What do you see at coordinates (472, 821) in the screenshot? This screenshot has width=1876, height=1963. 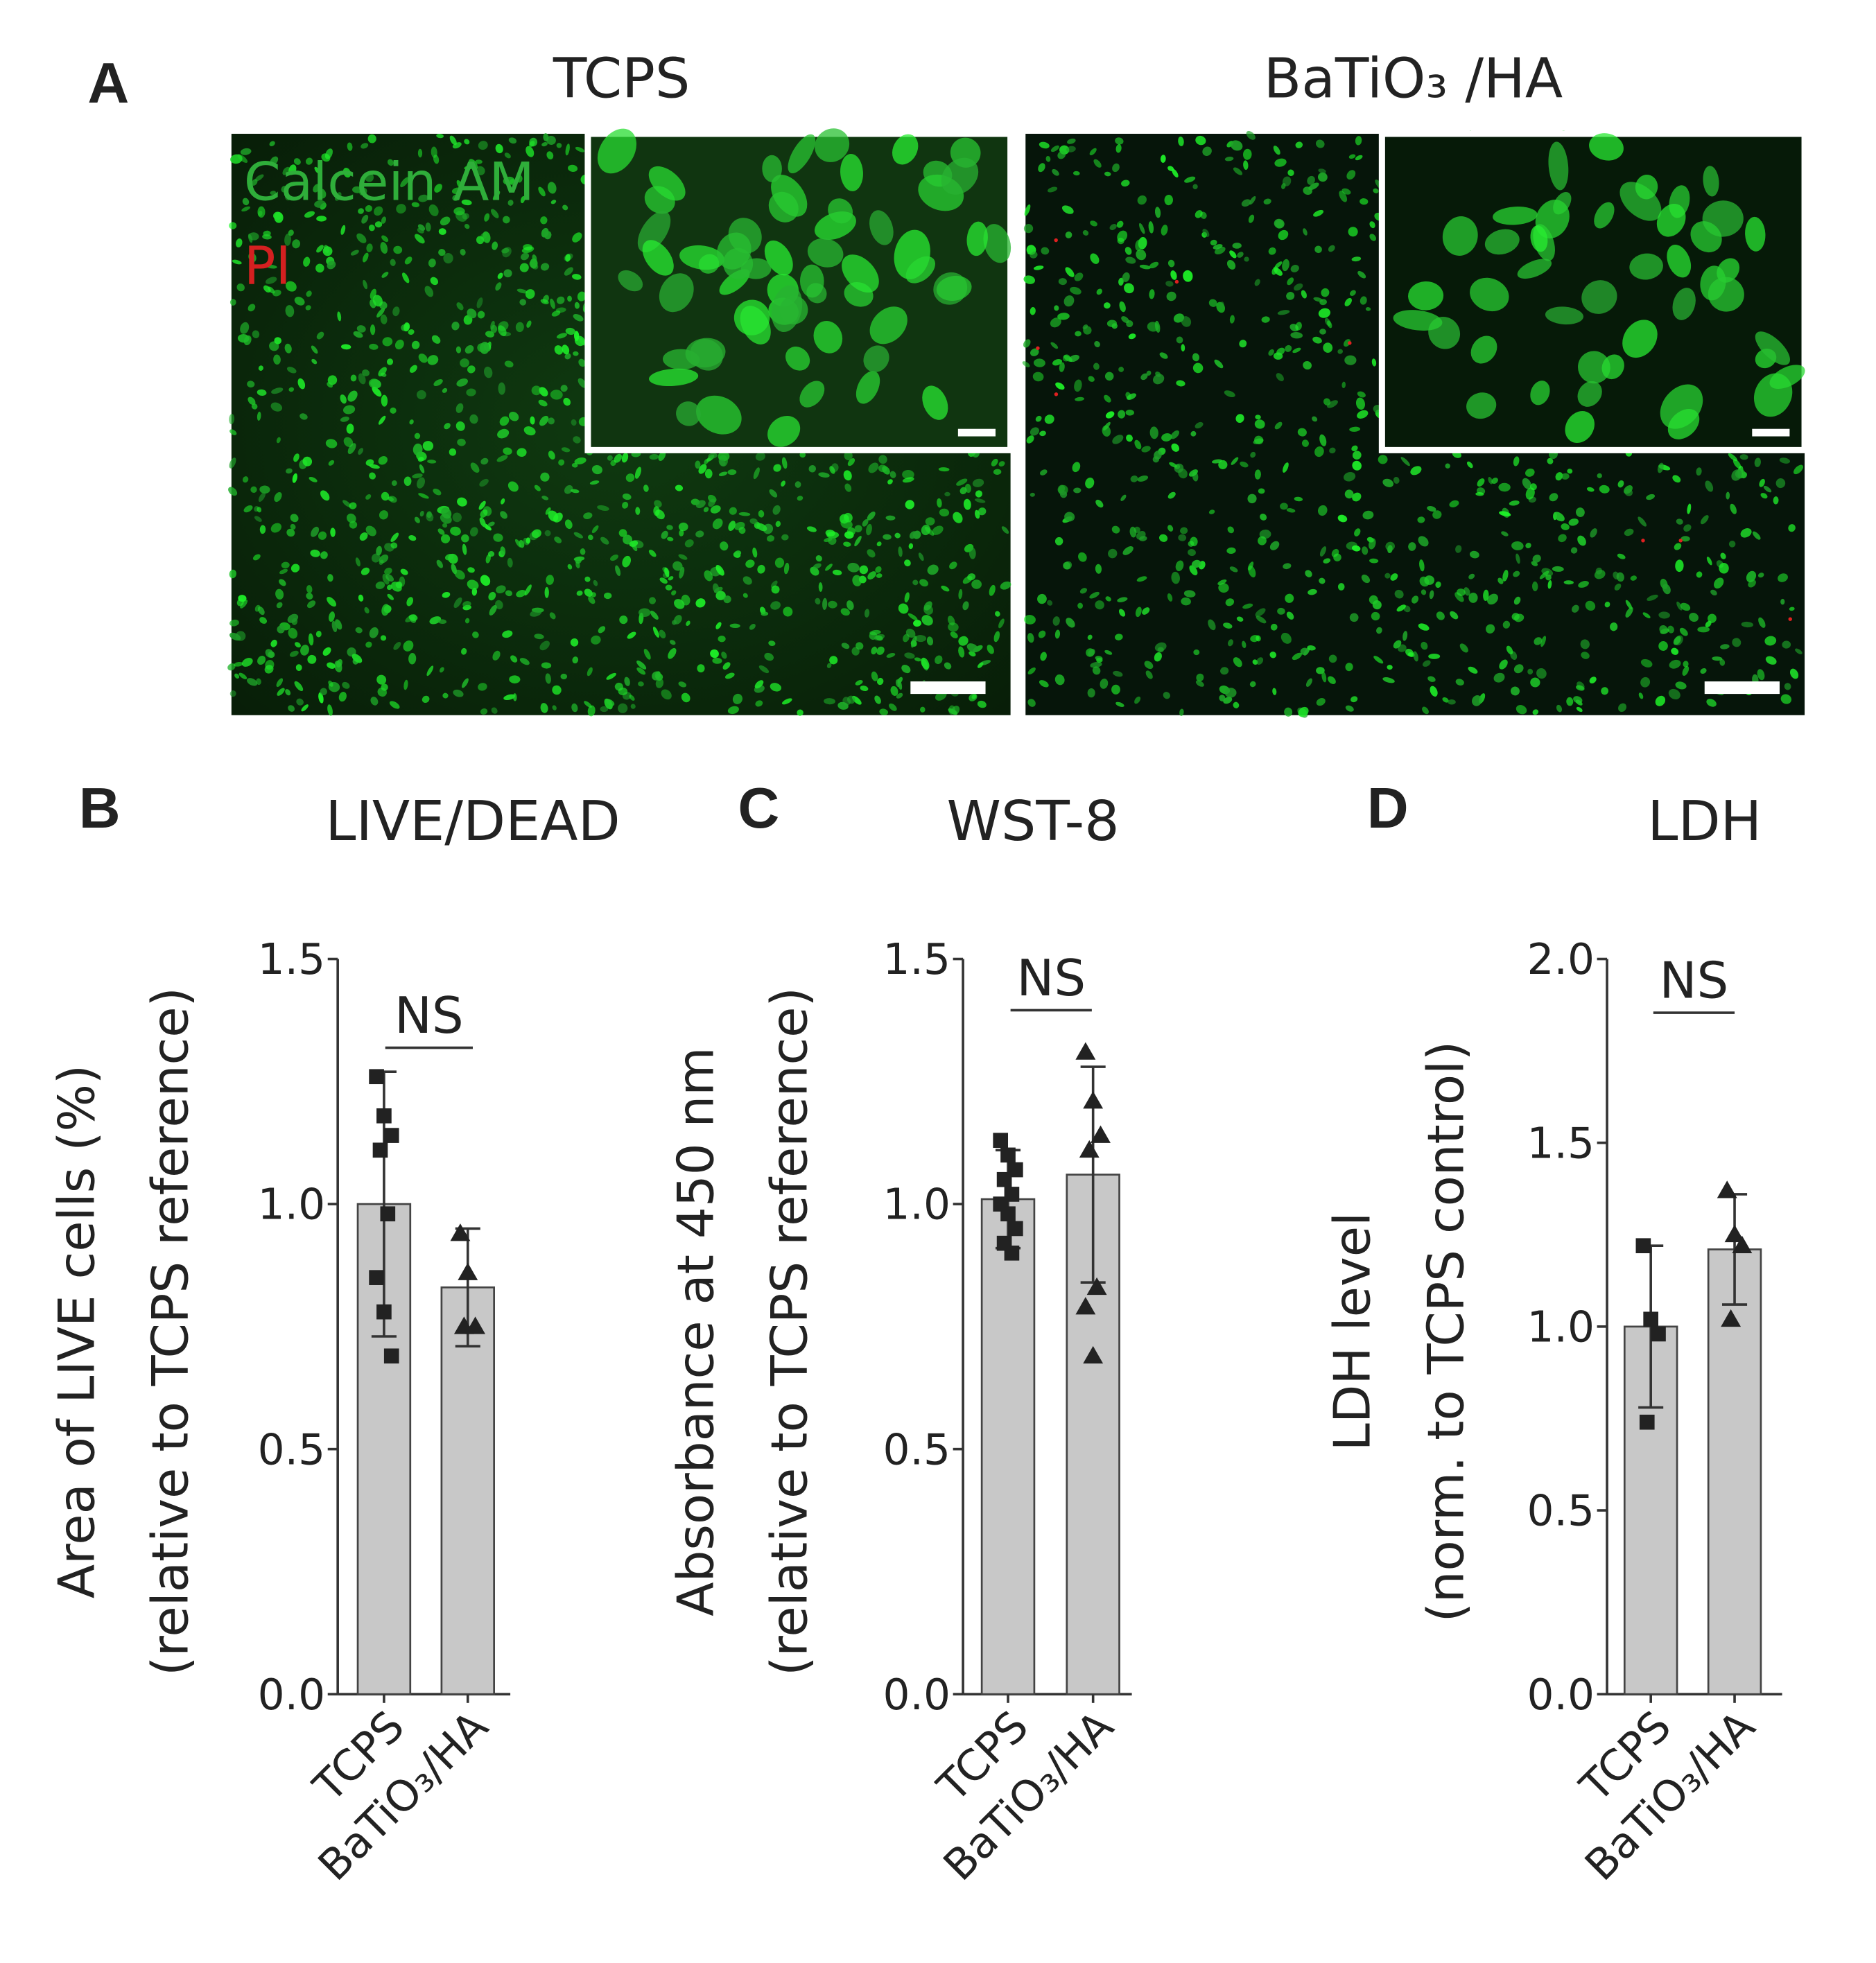 I see `chart-title: LIVE/DEAD` at bounding box center [472, 821].